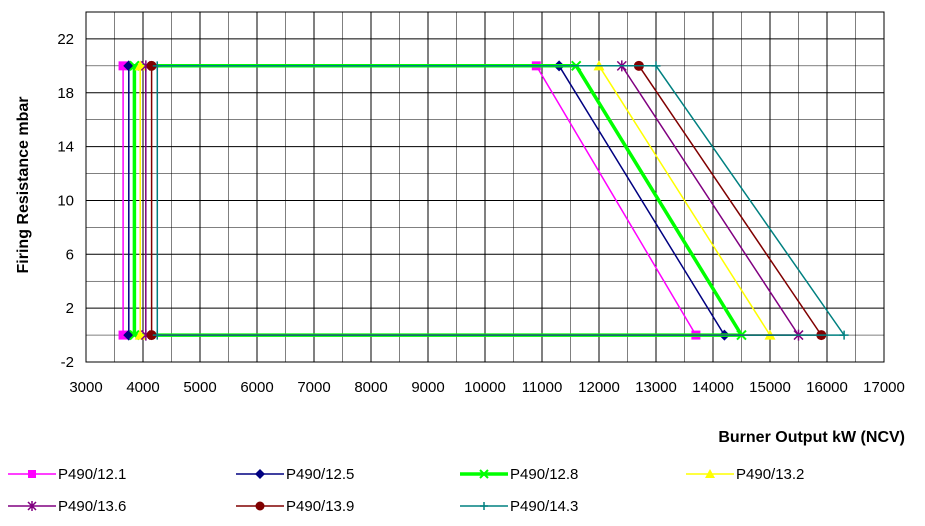 Image resolution: width=925 pixels, height=526 pixels. What do you see at coordinates (427, 387) in the screenshot?
I see `x-tick-label: 9000` at bounding box center [427, 387].